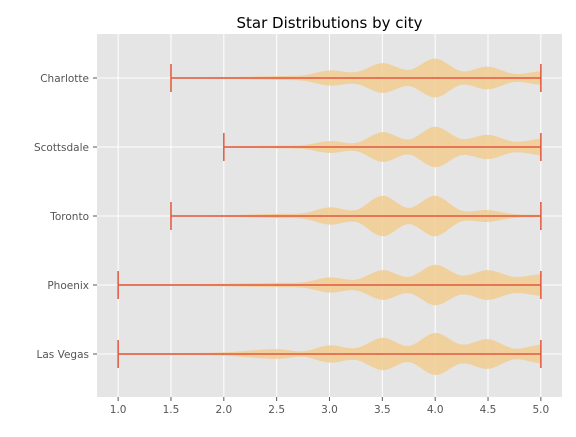 The height and width of the screenshot is (437, 576). What do you see at coordinates (118, 410) in the screenshot?
I see `x-tick-label: 1.0` at bounding box center [118, 410].